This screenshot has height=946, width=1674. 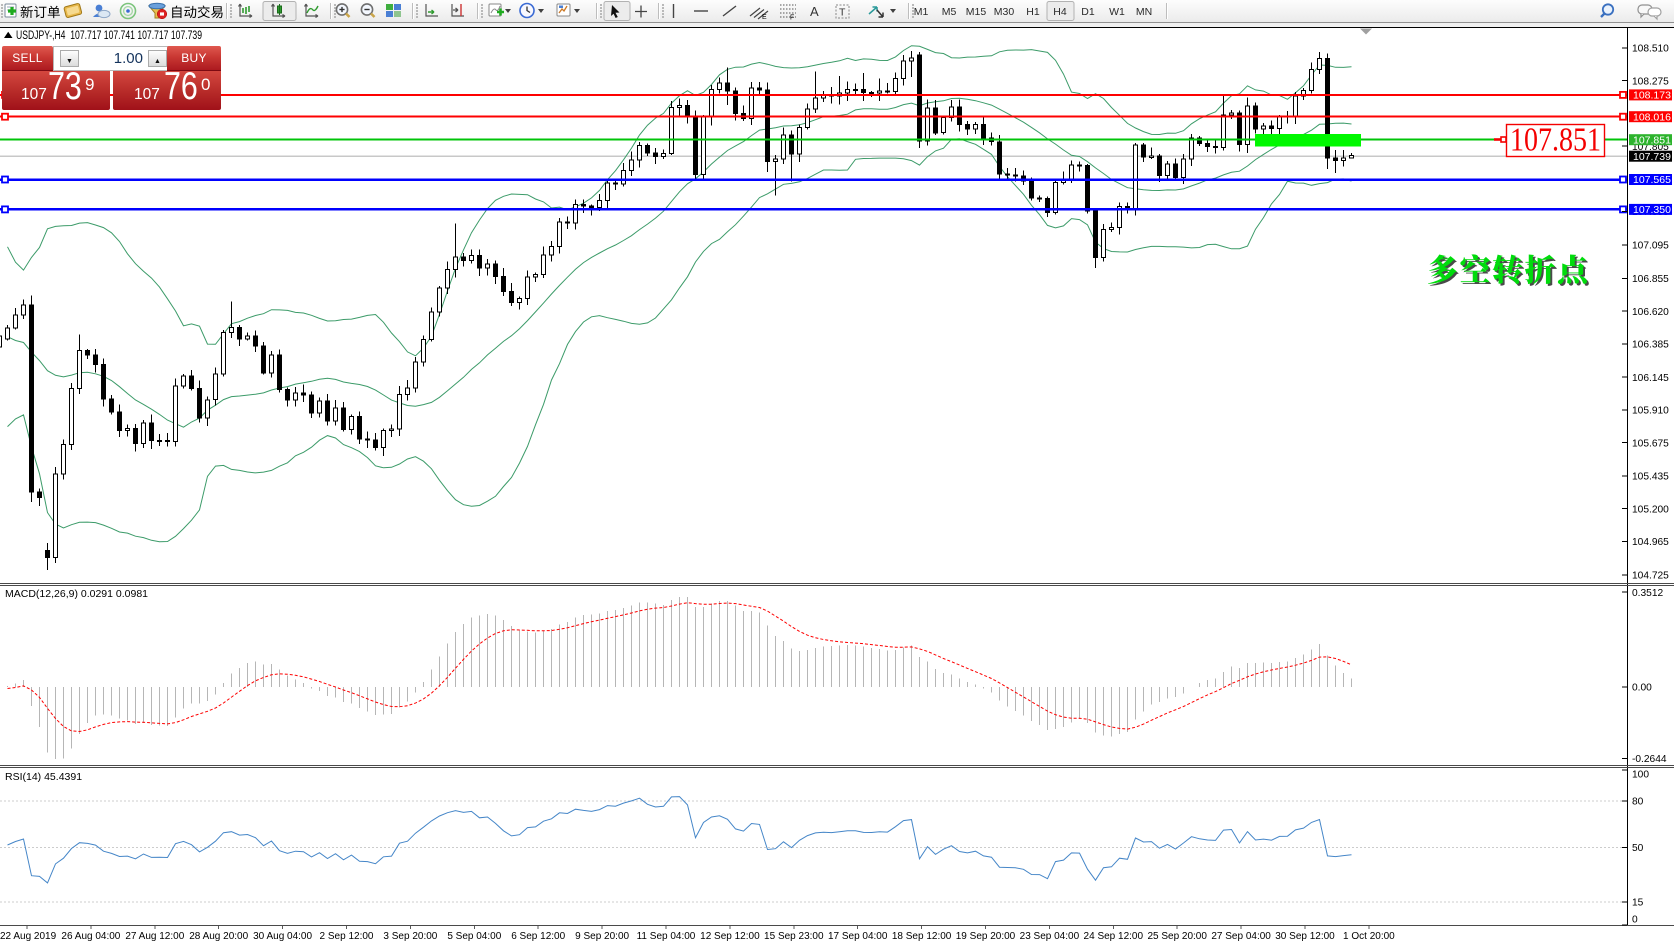 What do you see at coordinates (154, 936) in the screenshot?
I see `svg-text: 27 Aug 12:00` at bounding box center [154, 936].